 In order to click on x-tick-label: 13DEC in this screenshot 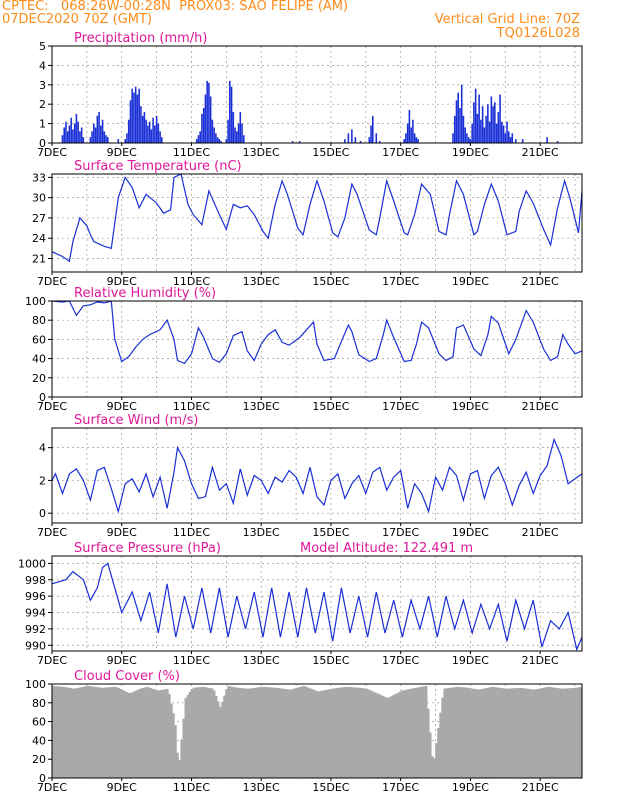, I will do `click(261, 281)`.